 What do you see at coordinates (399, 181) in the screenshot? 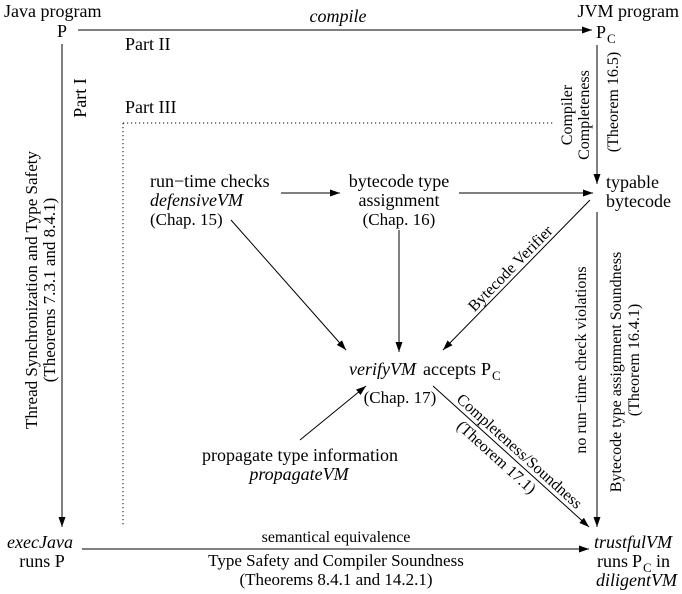
I see `bytecode-type-label: bytecode type` at bounding box center [399, 181].